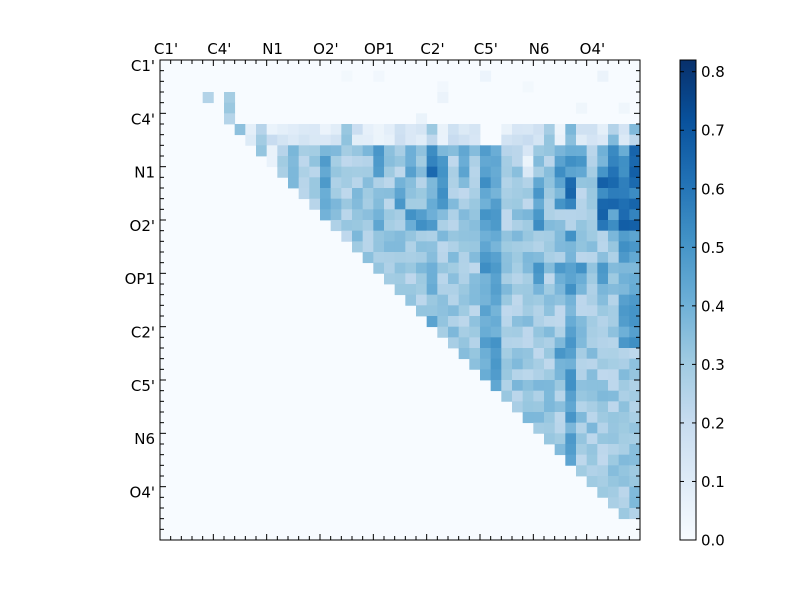 Image resolution: width=800 pixels, height=604 pixels. I want to click on y-tick-label: N6, so click(144, 439).